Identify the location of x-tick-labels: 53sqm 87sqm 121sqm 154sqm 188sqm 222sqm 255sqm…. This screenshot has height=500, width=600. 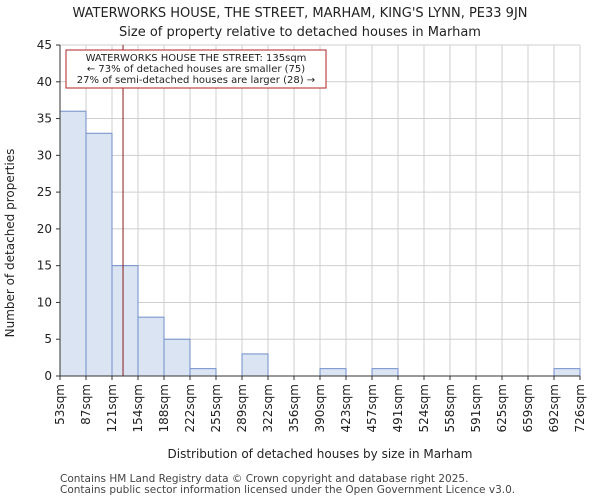
(320, 404).